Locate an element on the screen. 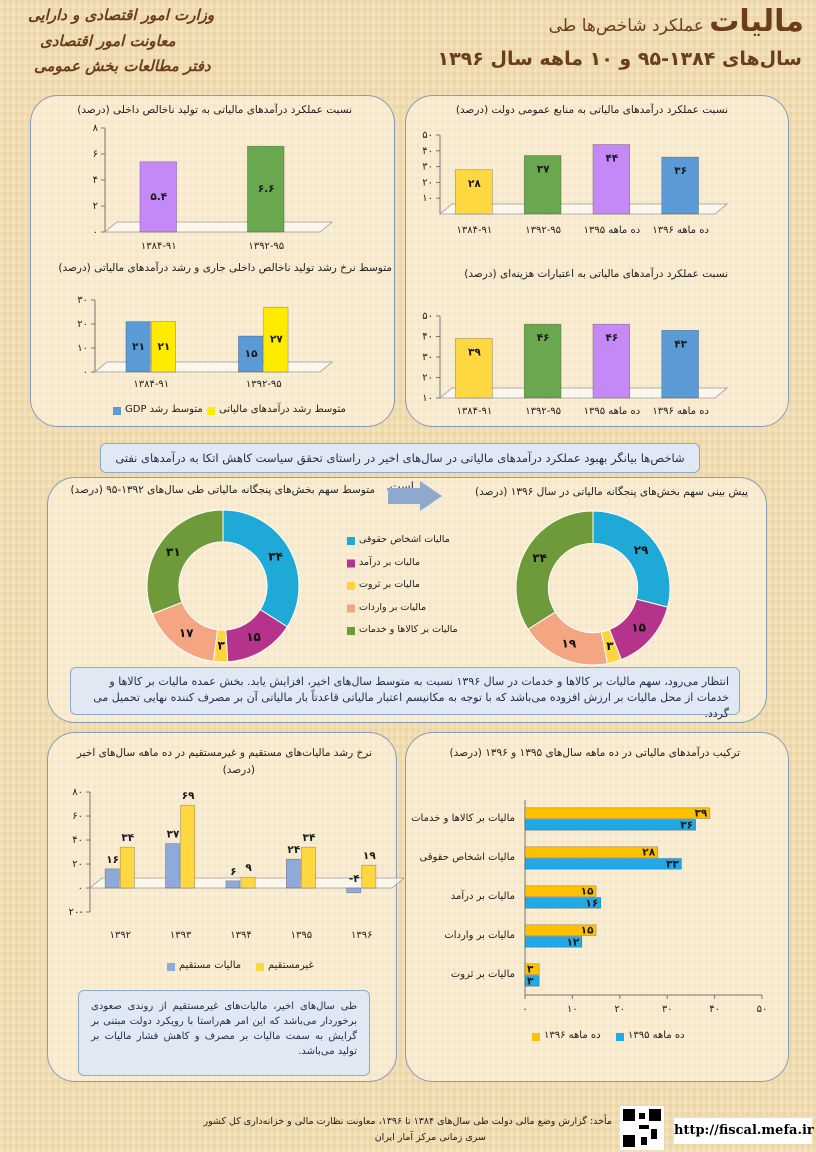  value-label: ۳۳ is located at coordinates (672, 864).